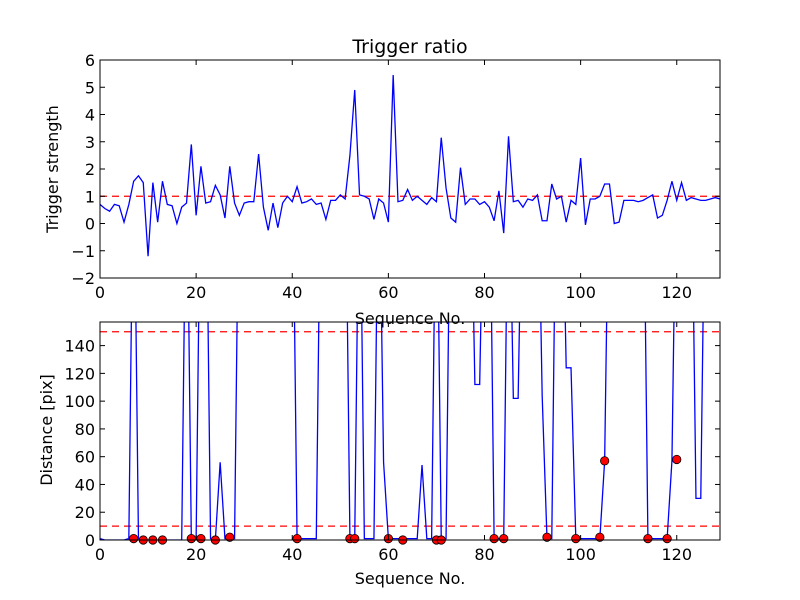  What do you see at coordinates (409, 47) in the screenshot?
I see `chart-title: Trigger ratio` at bounding box center [409, 47].